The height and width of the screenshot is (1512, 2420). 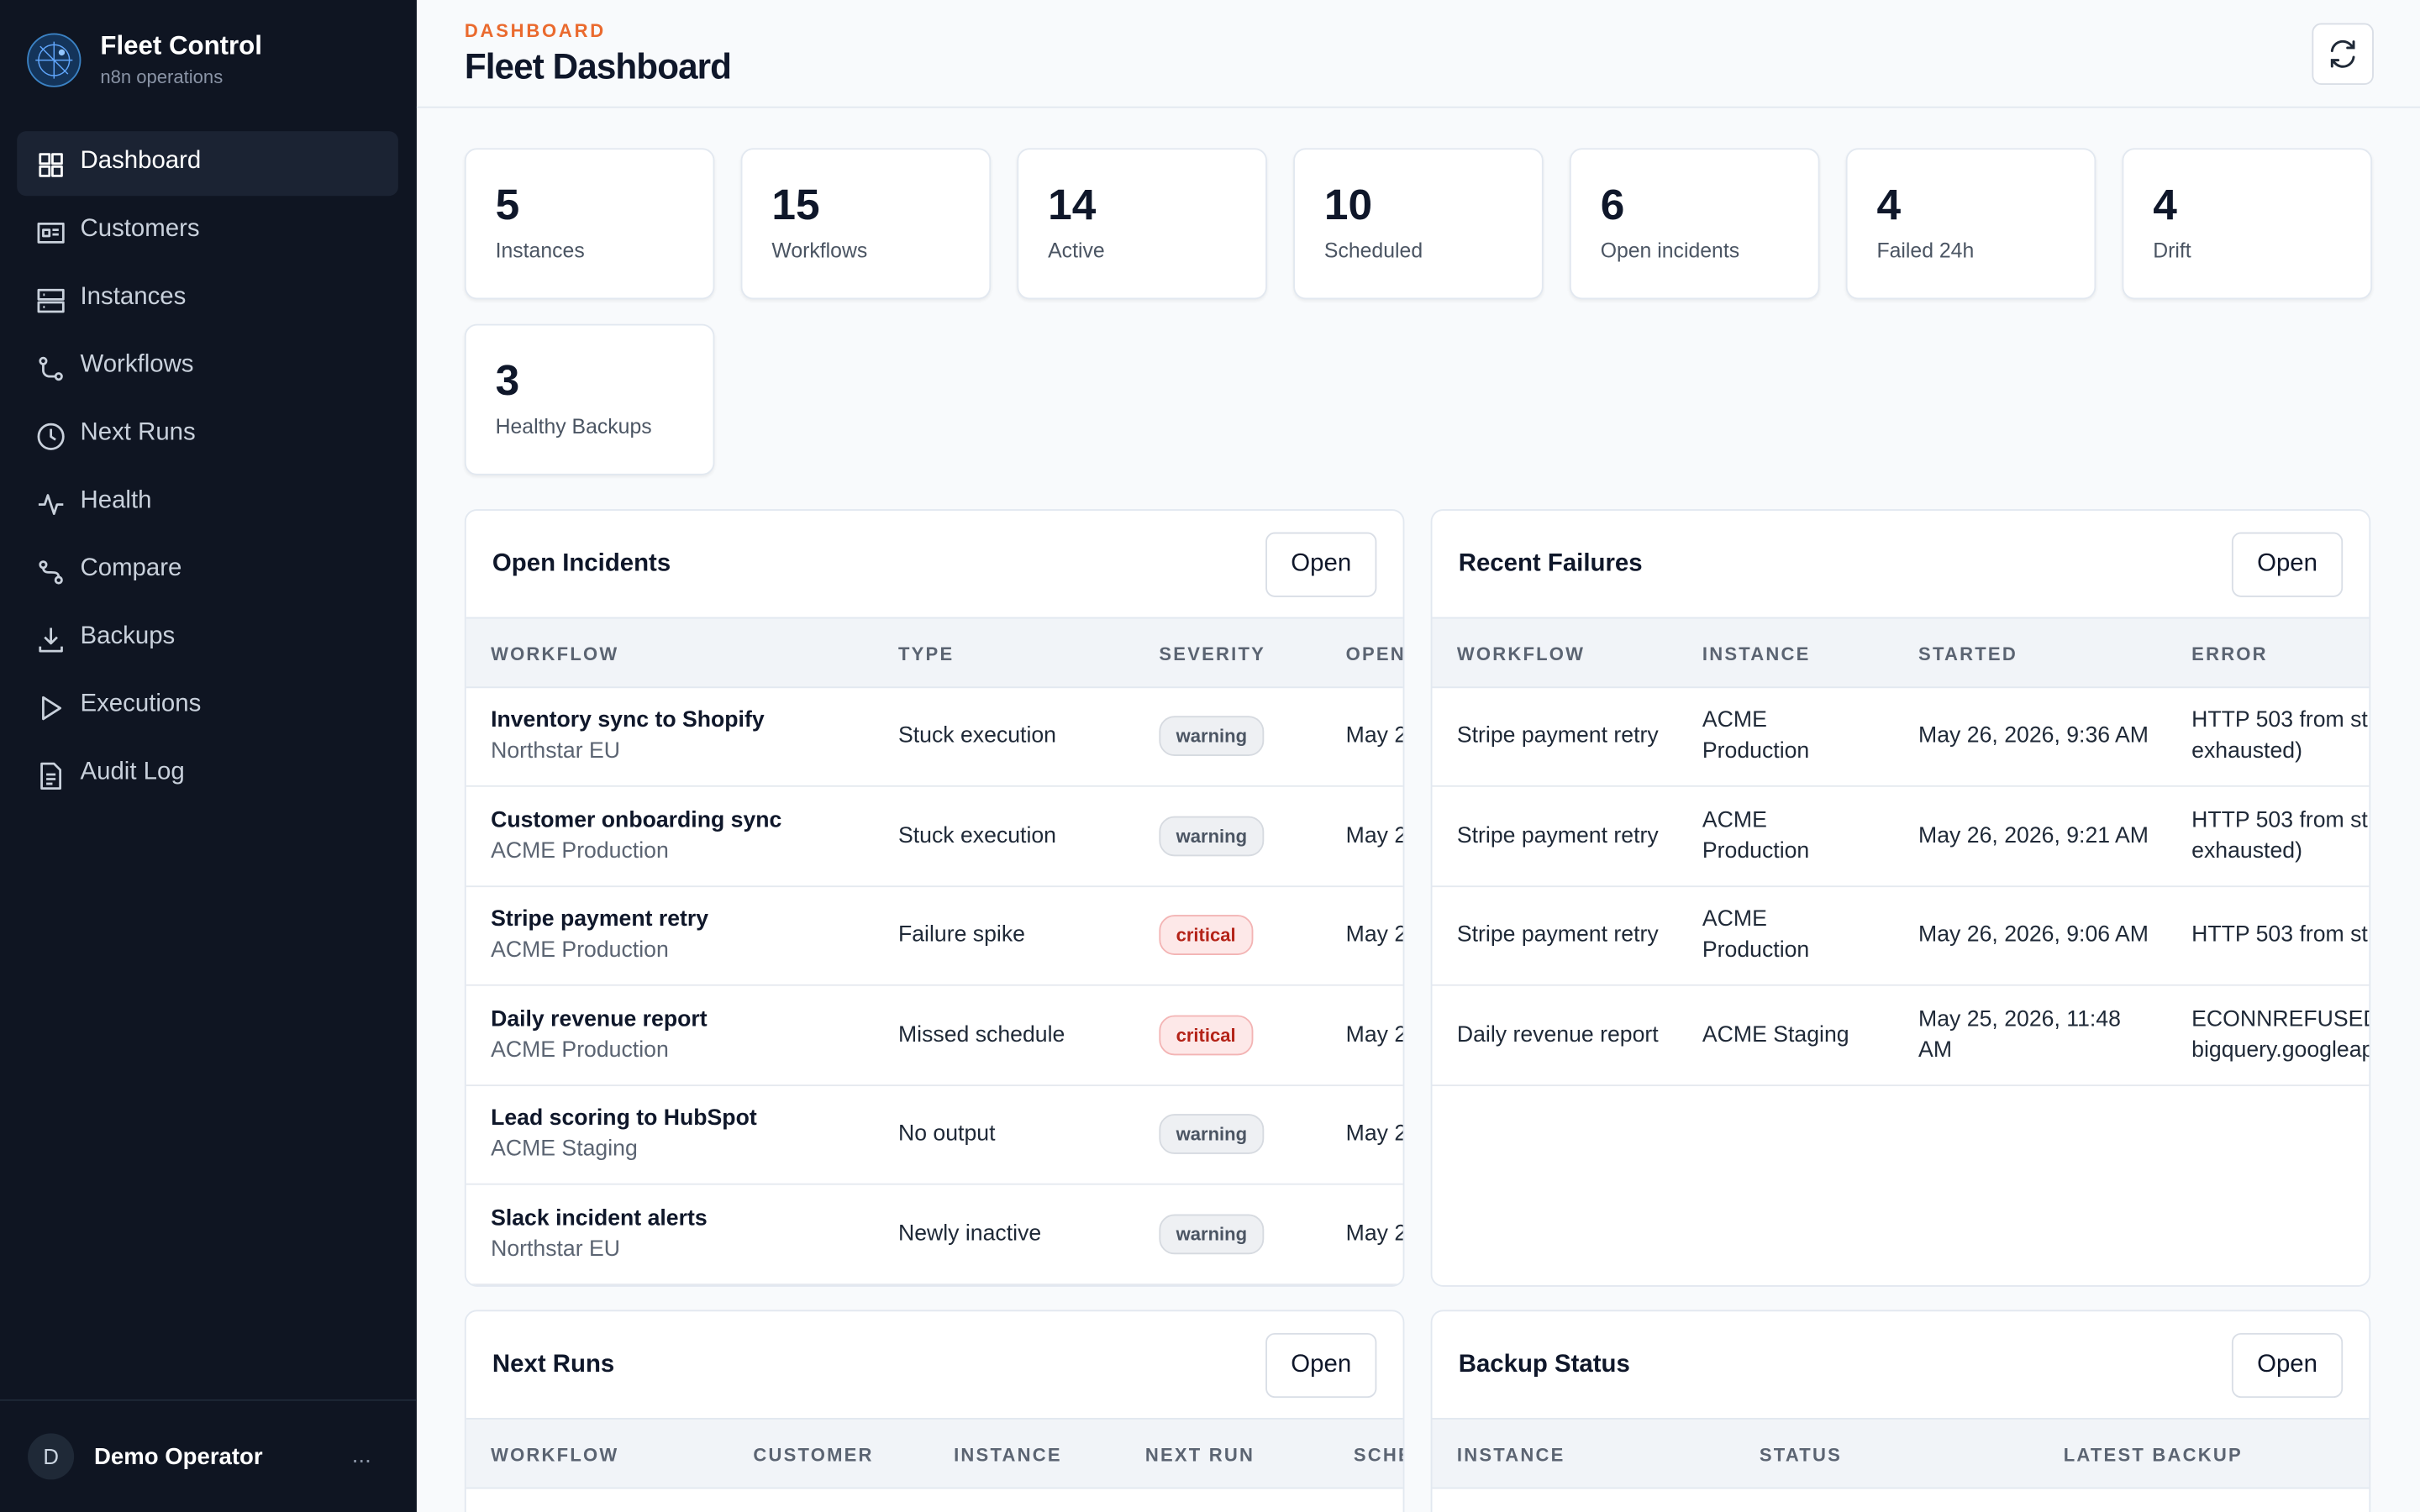 What do you see at coordinates (1901, 653) in the screenshot?
I see `table-header: WORKFLOW INSTANCE STARTED ERROR` at bounding box center [1901, 653].